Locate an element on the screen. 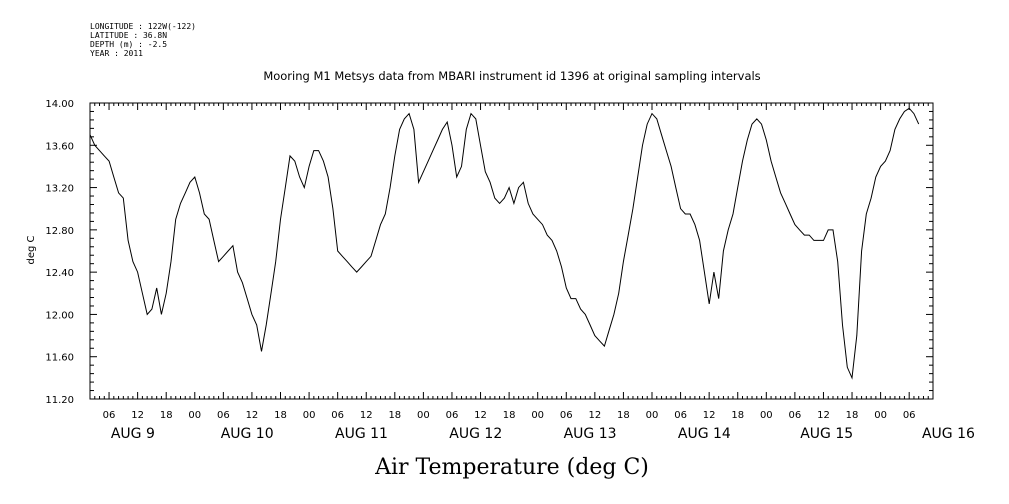 The height and width of the screenshot is (504, 1009). year-label: YEAR : 2011 is located at coordinates (116, 53).